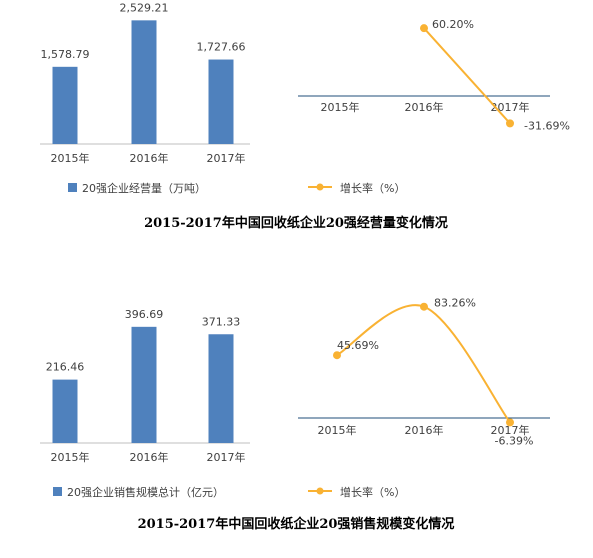 The width and height of the screenshot is (593, 558). I want to click on legend-bar-label: 20强企业销售规模总计（亿元）, so click(145, 492).